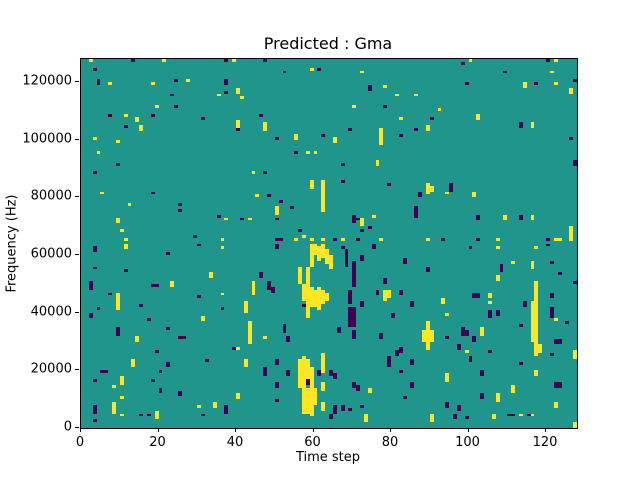 The height and width of the screenshot is (480, 640). Describe the element at coordinates (12, 243) in the screenshot. I see `y-axis-label: Frequency (Hz)` at that location.